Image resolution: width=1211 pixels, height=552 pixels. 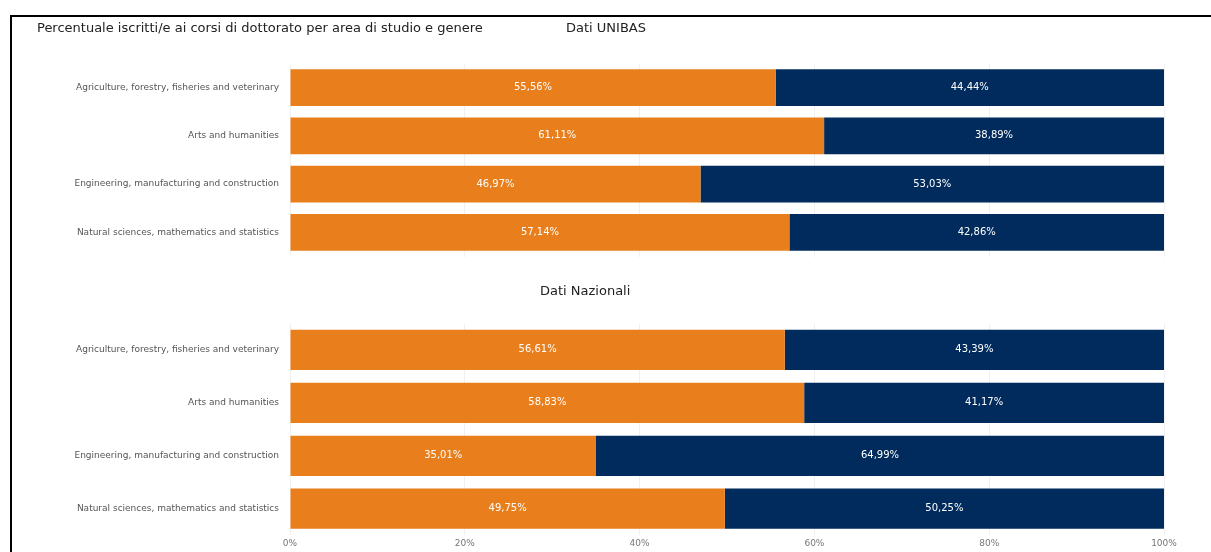 I want to click on data-label: 49,75%, so click(x=507, y=508).